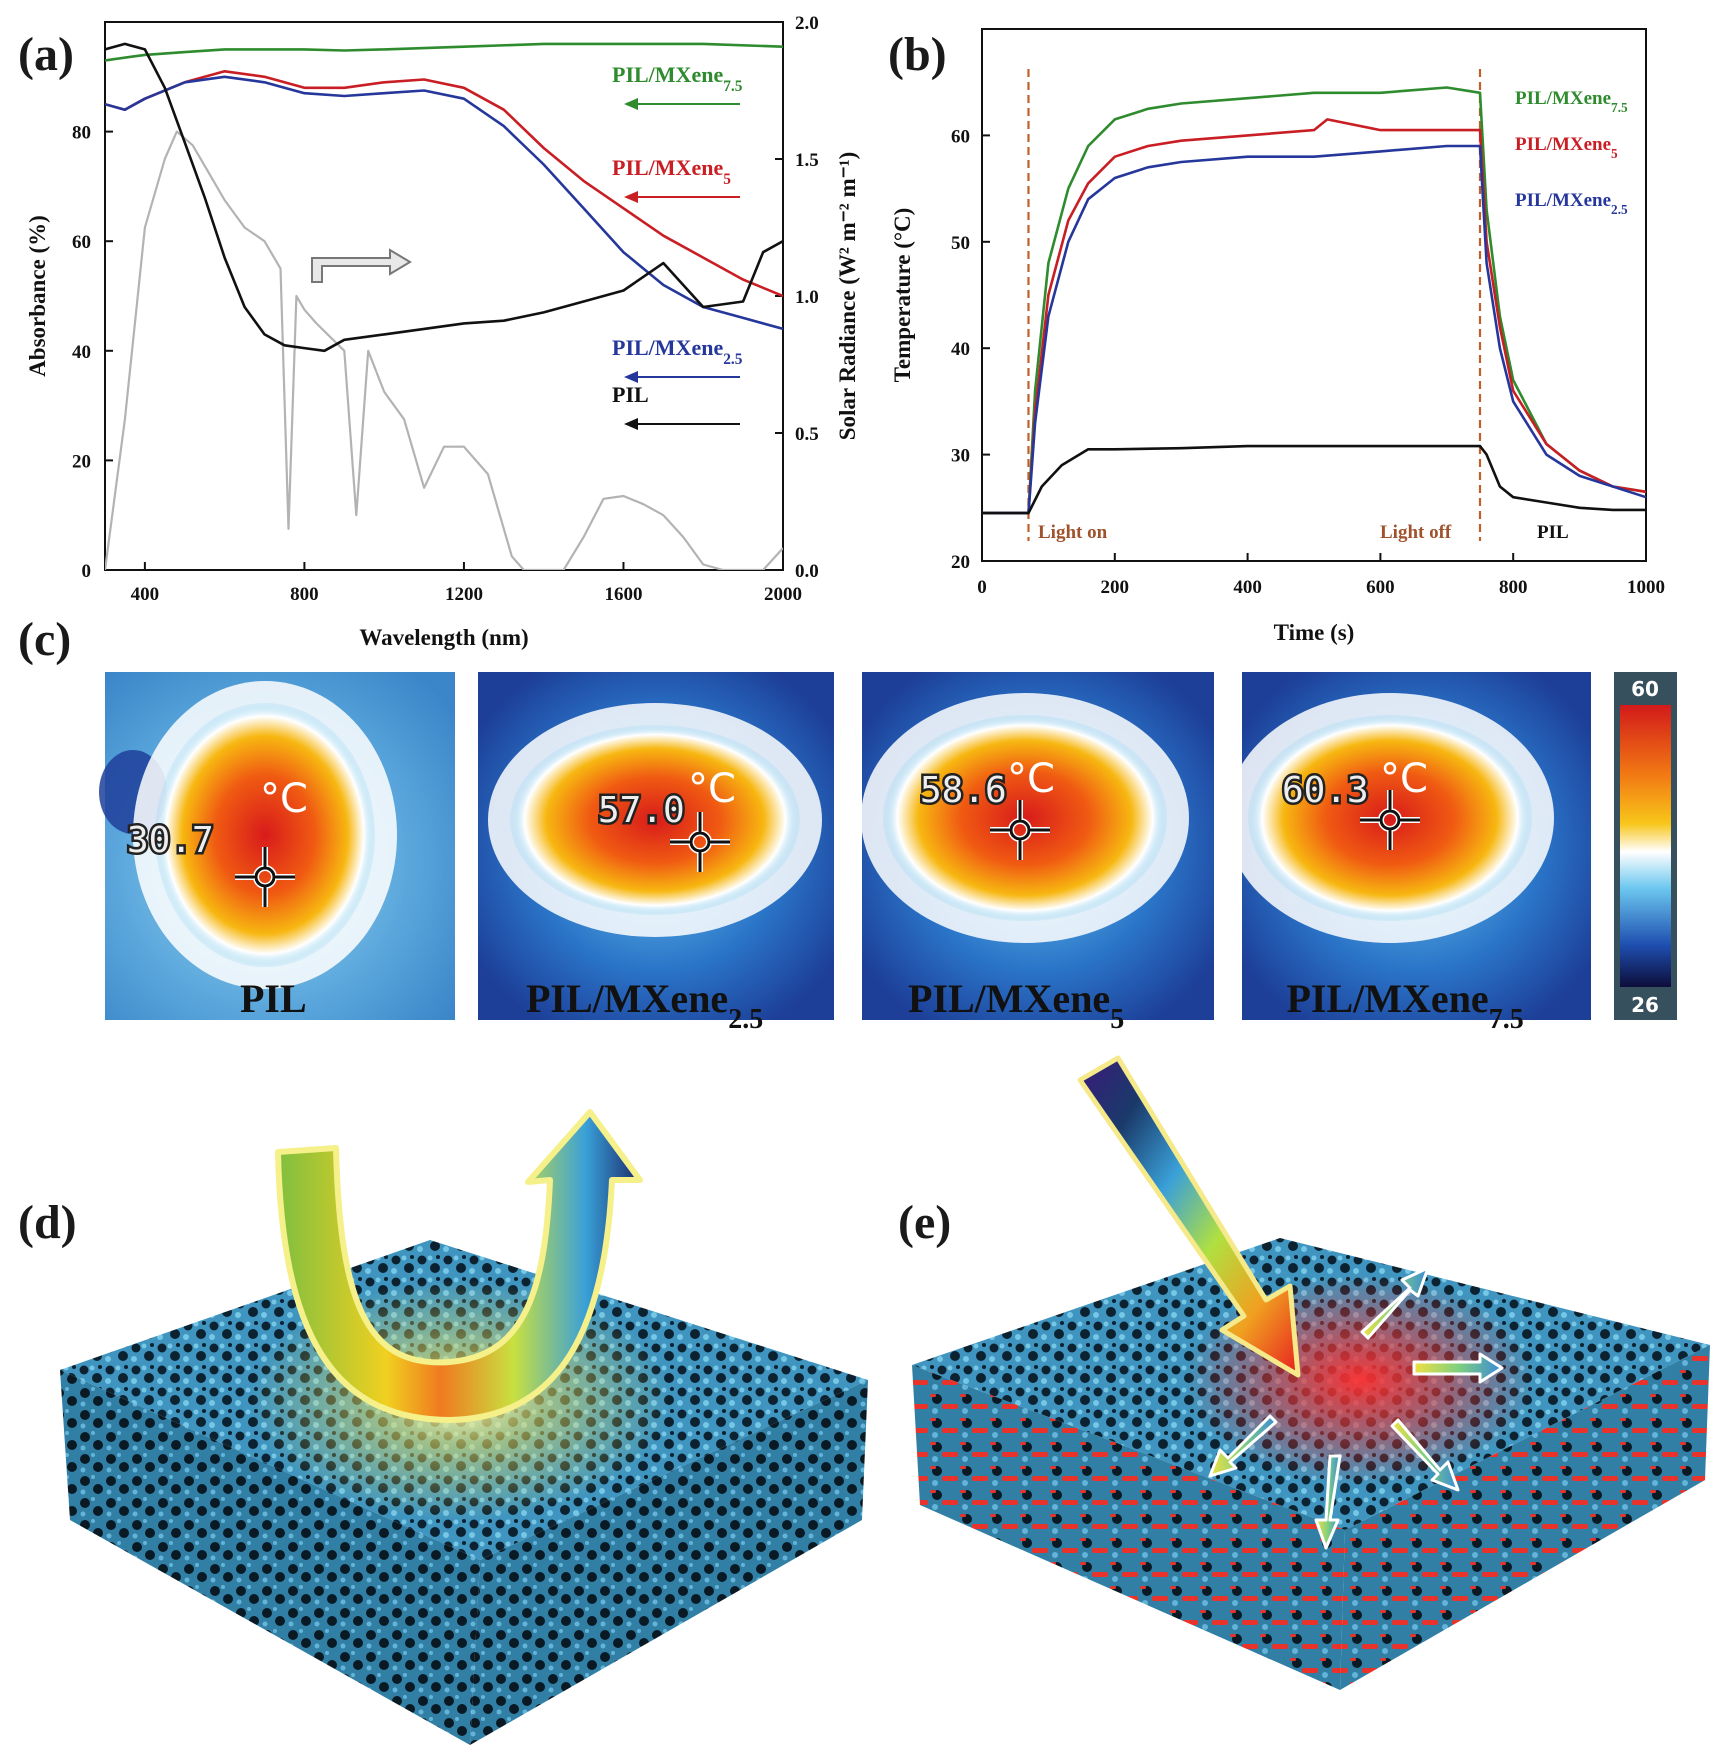 Image resolution: width=1725 pixels, height=1749 pixels. What do you see at coordinates (847, 296) in the screenshot?
I see `chart-a-y2label: Solar Radiance (W² m⁻² m⁻¹)` at bounding box center [847, 296].